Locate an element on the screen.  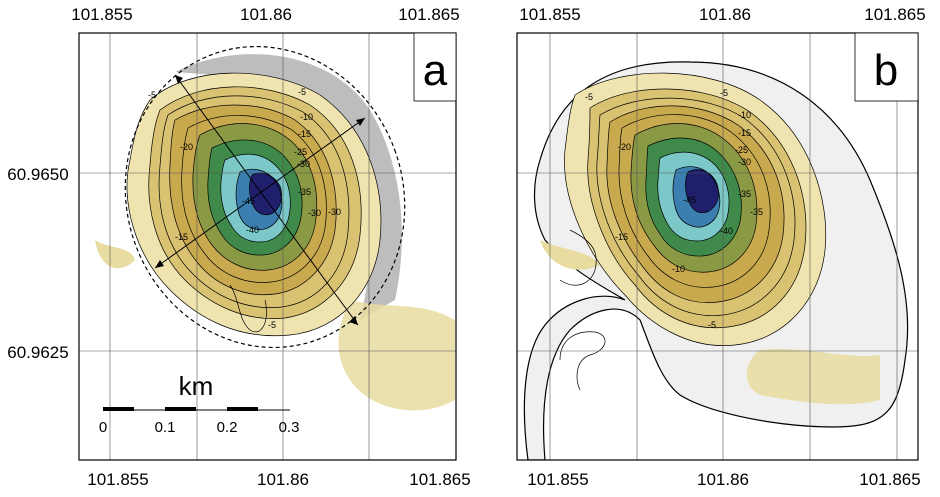
left-axis-label: 60.9650 is located at coordinates (37, 174).